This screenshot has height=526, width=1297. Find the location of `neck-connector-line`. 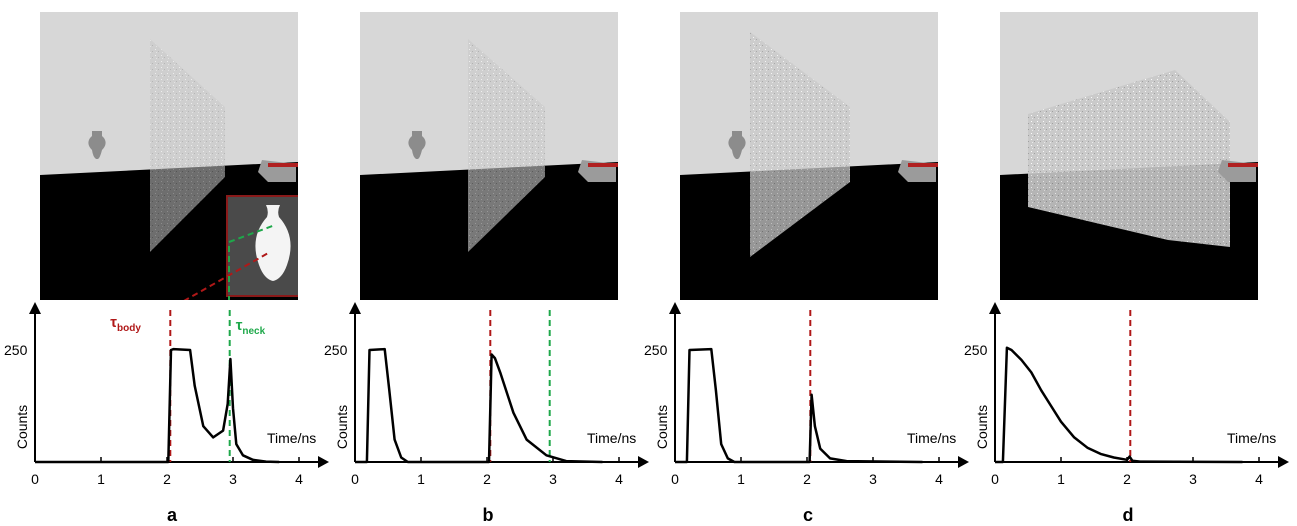

neck-connector-line is located at coordinates (252, 262).